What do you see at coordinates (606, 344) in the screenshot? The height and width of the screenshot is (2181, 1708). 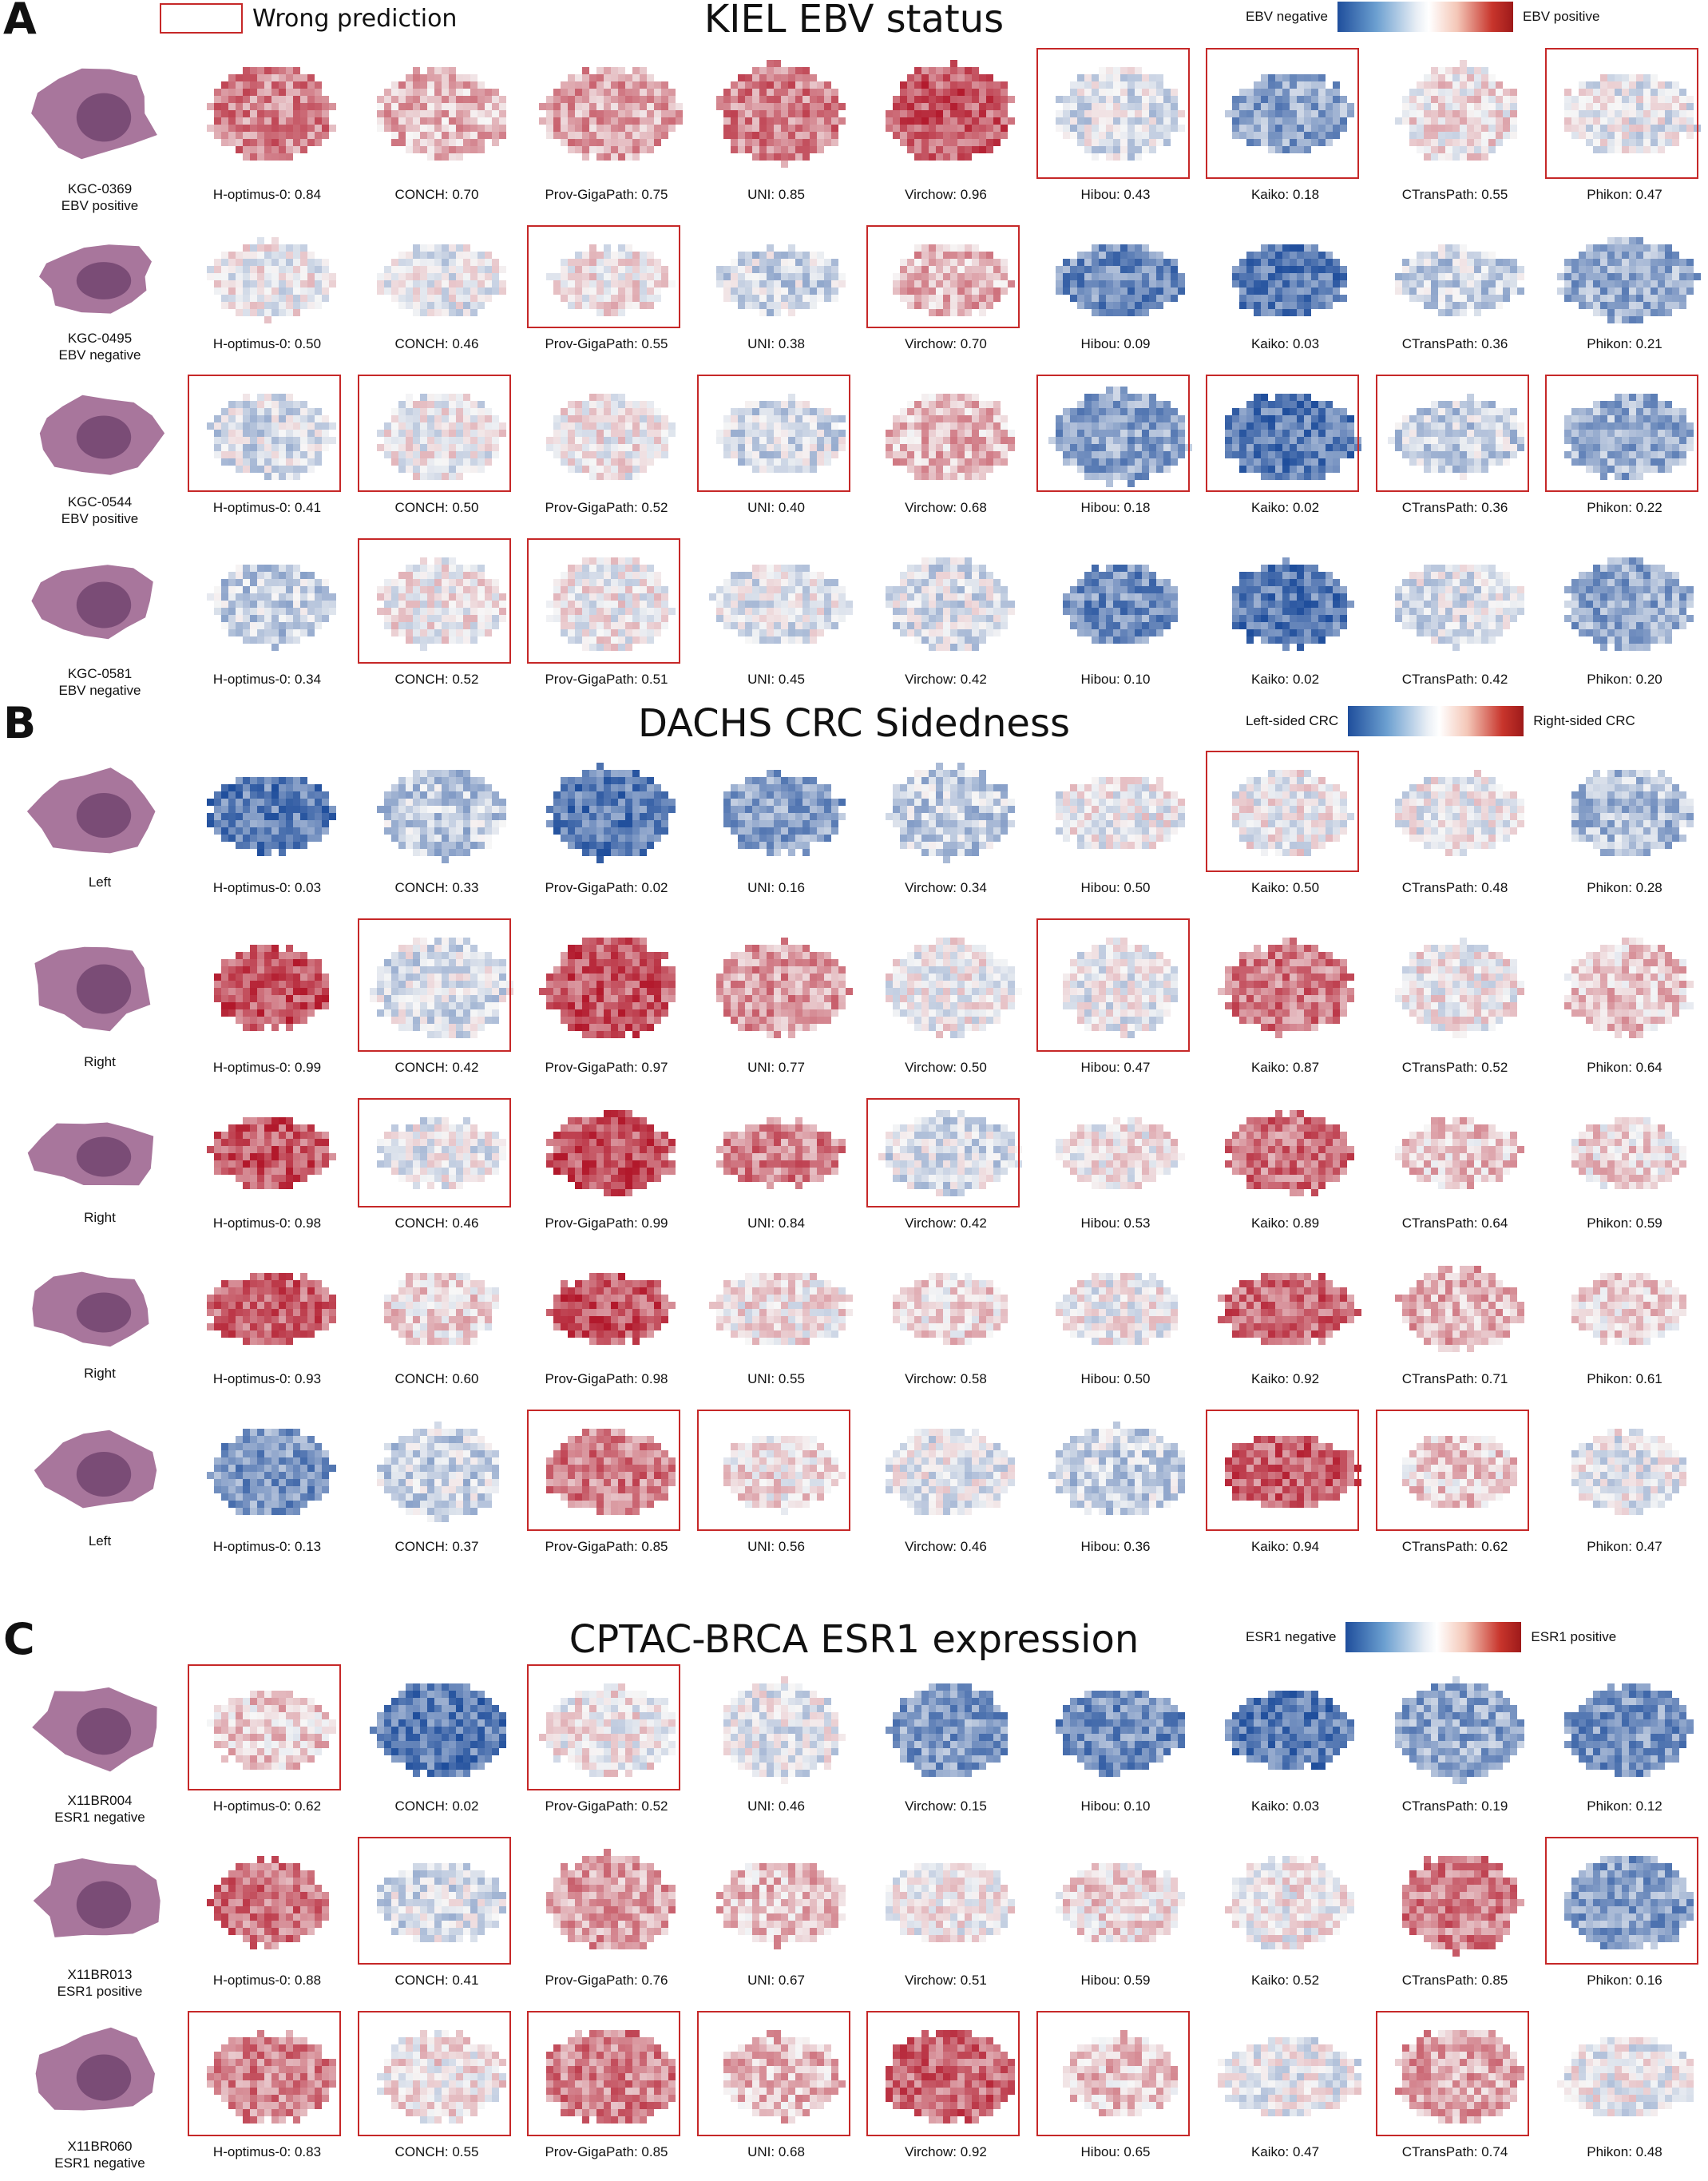 I see `model-score-label: Prov-GigaPath: 0.55` at bounding box center [606, 344].